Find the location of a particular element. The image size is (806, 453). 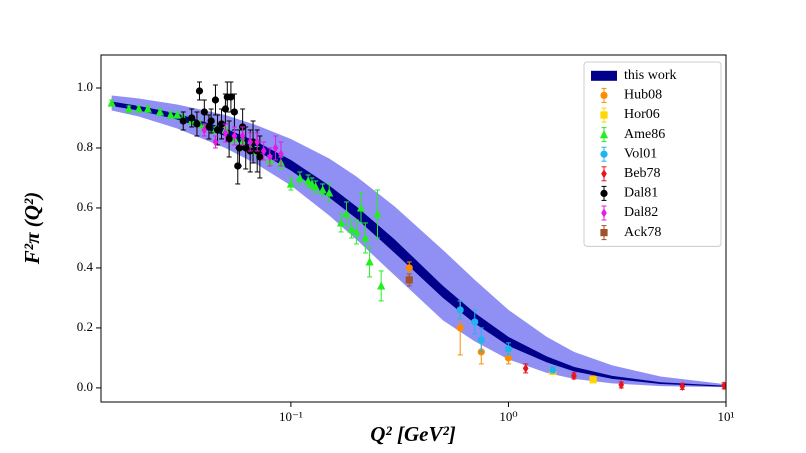

x-tick-label: 10⁰ is located at coordinates (508, 416).